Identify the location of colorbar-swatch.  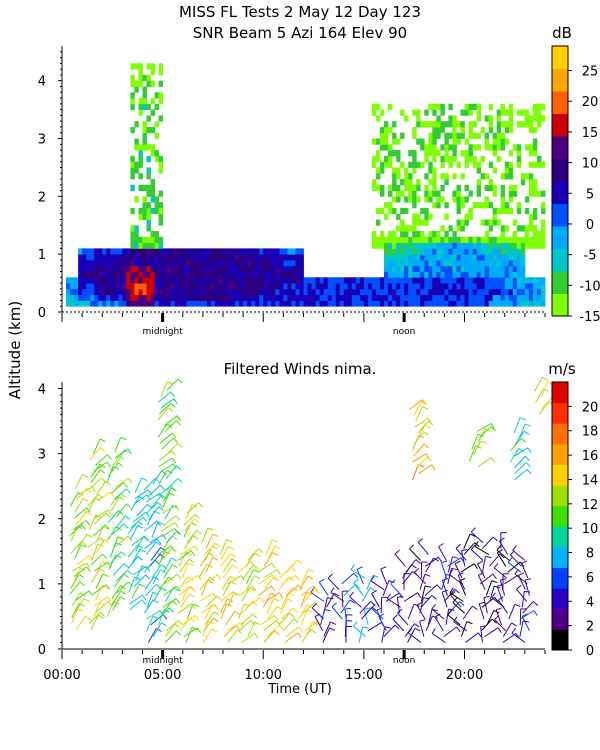
(560, 557).